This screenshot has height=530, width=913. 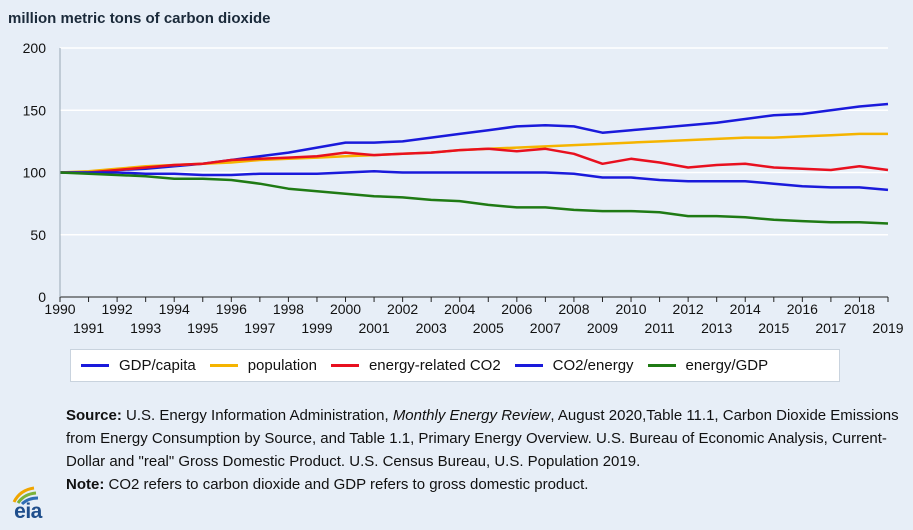 What do you see at coordinates (434, 365) in the screenshot?
I see `legend-label: energy-related CO2` at bounding box center [434, 365].